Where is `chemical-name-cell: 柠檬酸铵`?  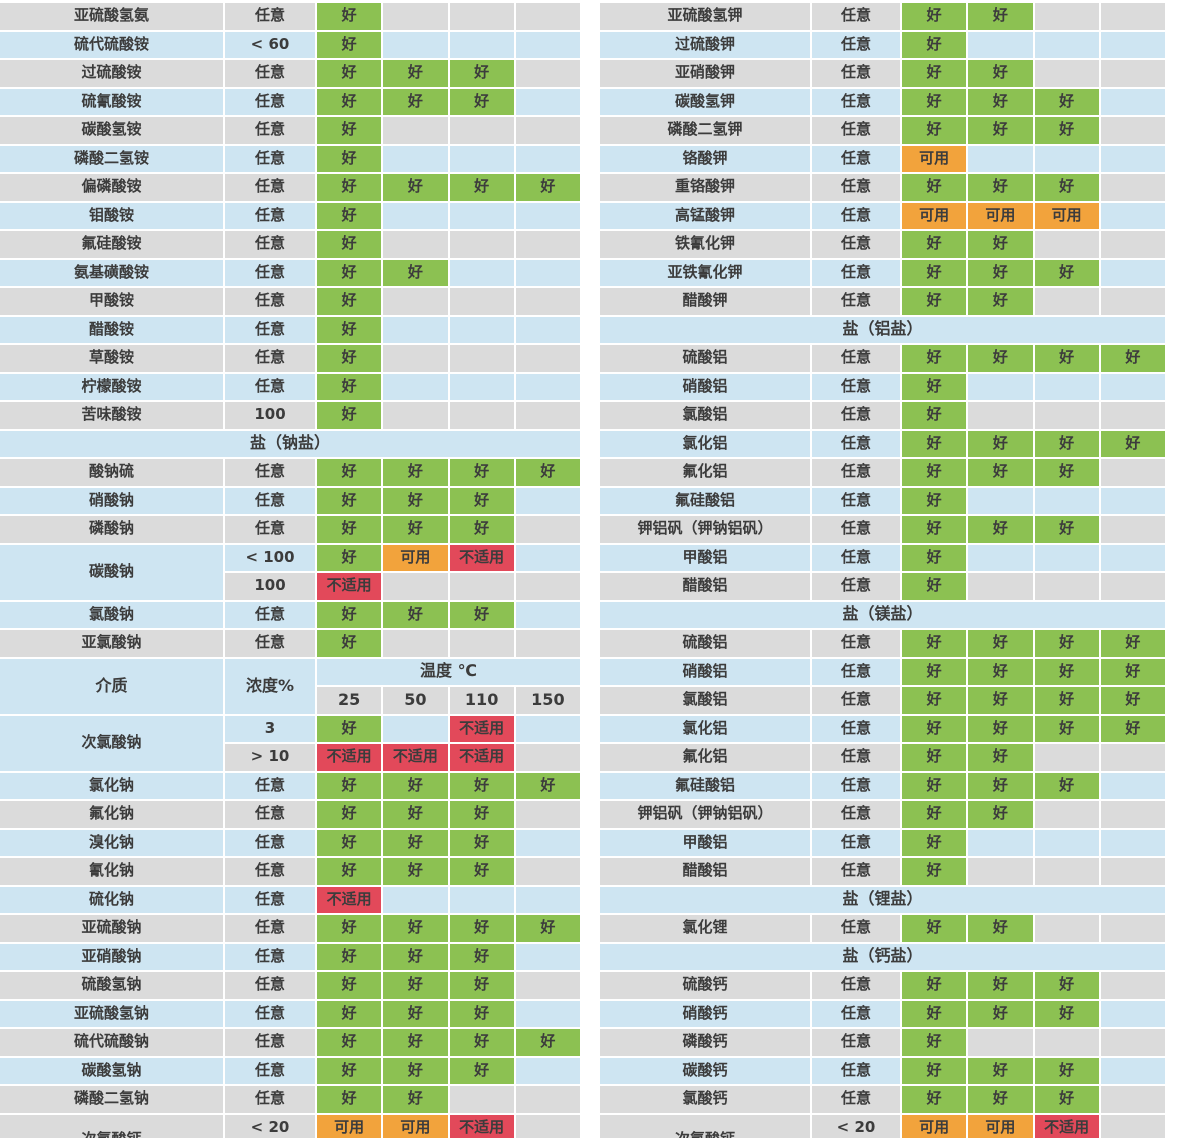
chemical-name-cell: 柠檬酸铵 is located at coordinates (111, 386).